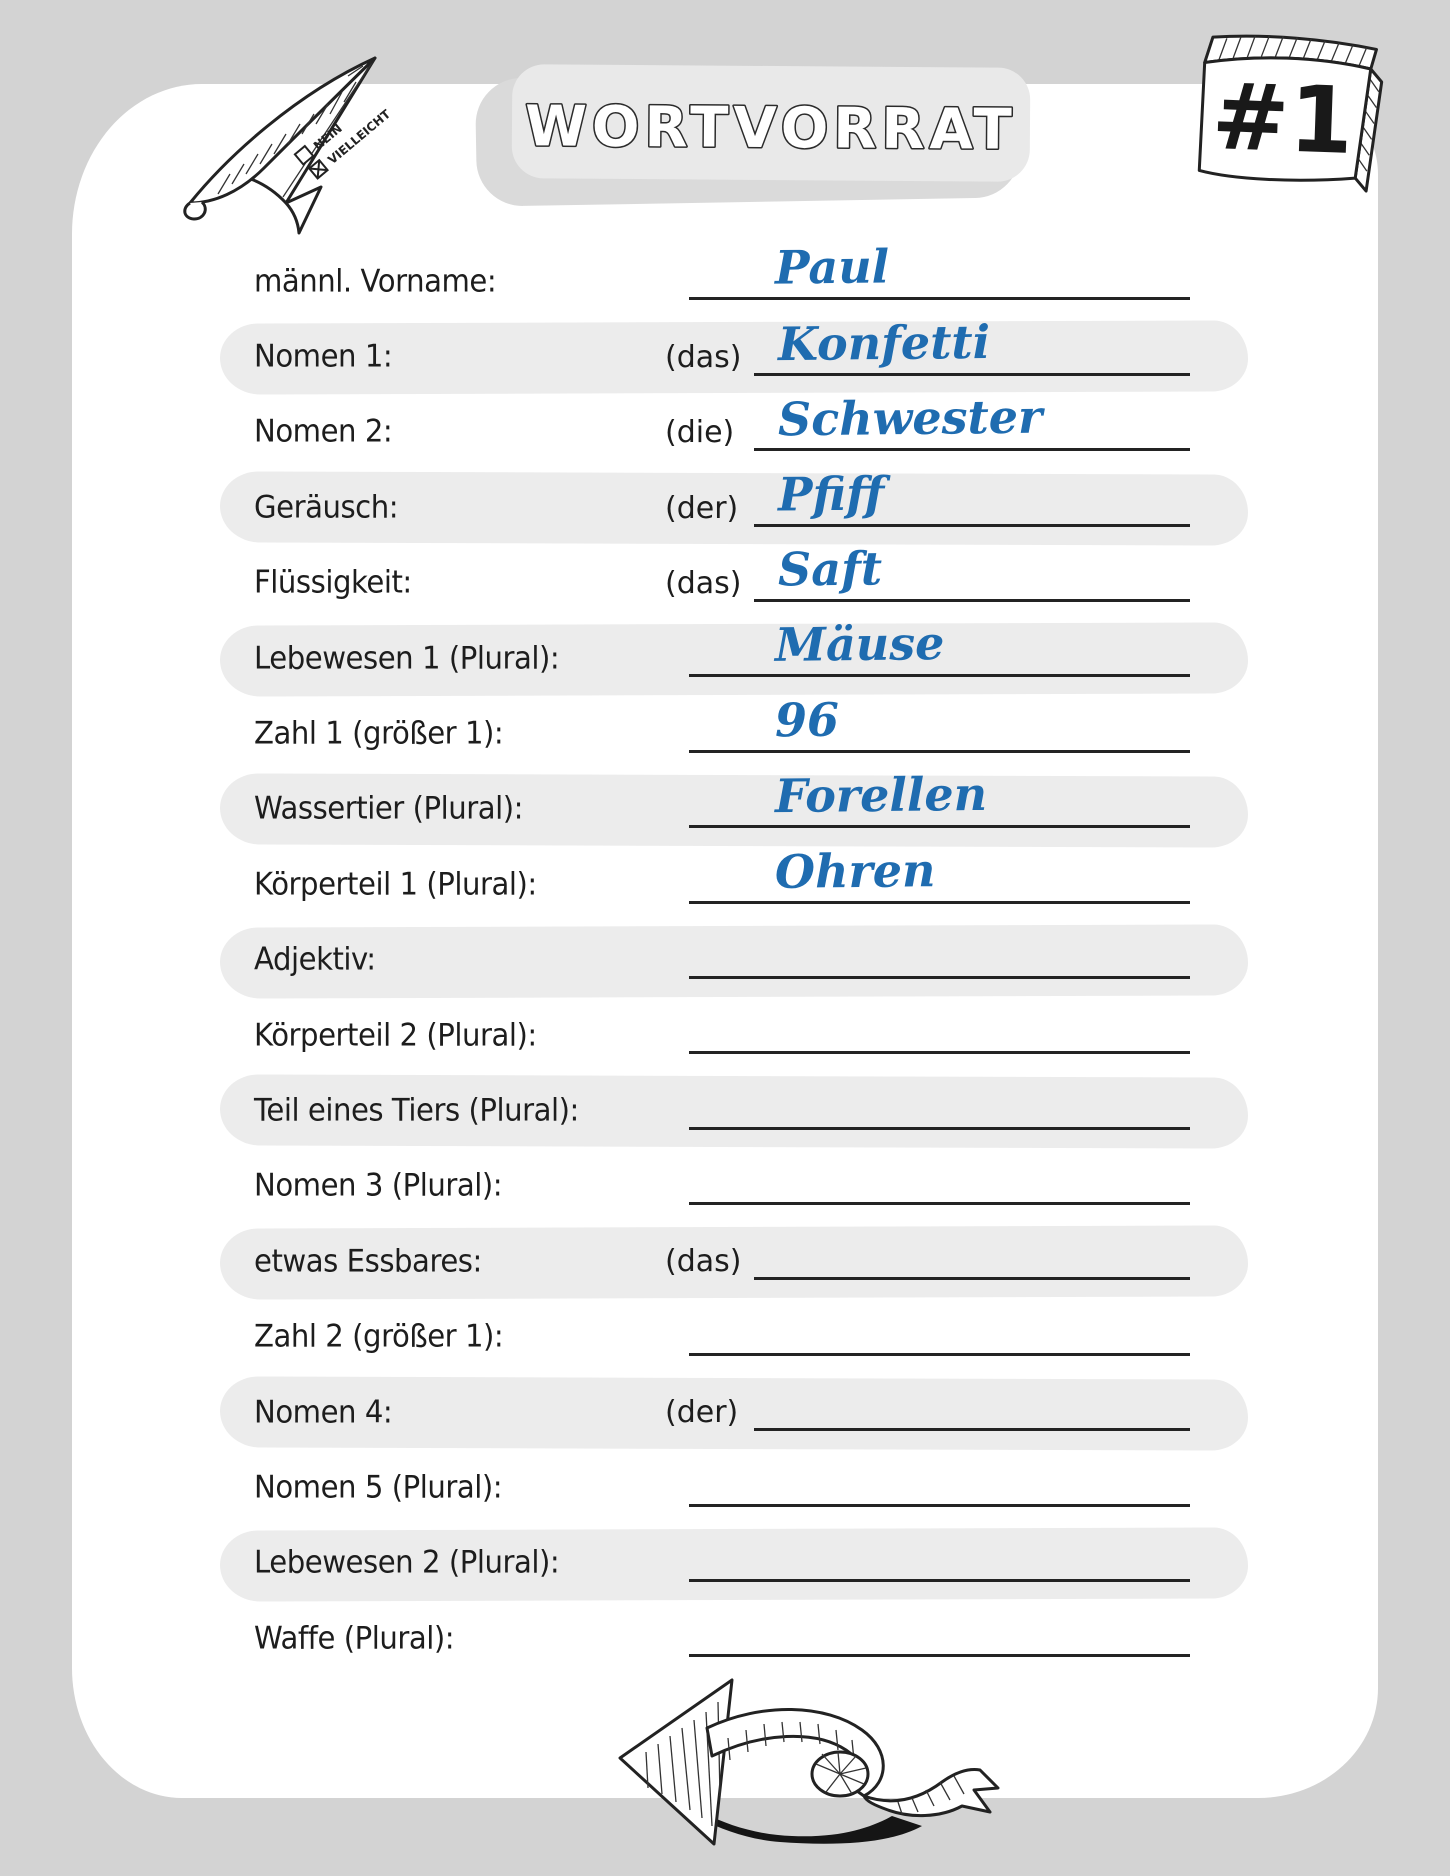 The image size is (1450, 1876). Describe the element at coordinates (389, 808) in the screenshot. I see `row-label: Wassertier (Plural):` at that location.